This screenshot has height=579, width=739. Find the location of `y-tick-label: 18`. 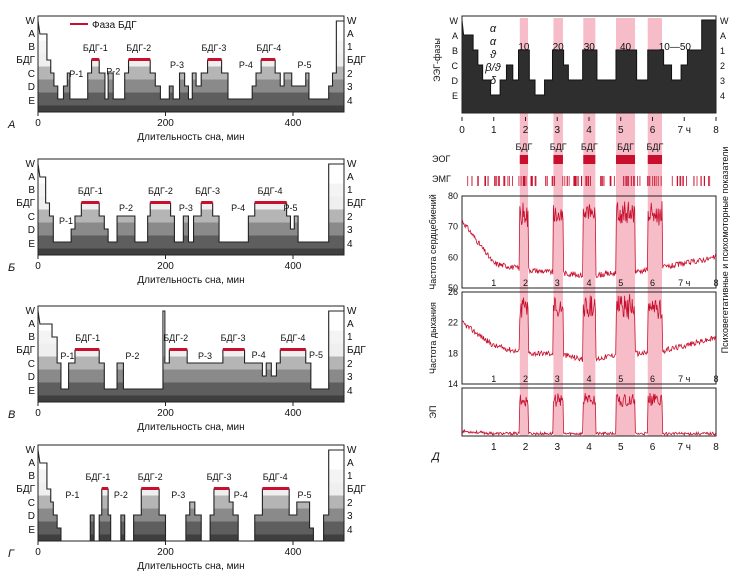

y-tick-label: 18 is located at coordinates (453, 353).